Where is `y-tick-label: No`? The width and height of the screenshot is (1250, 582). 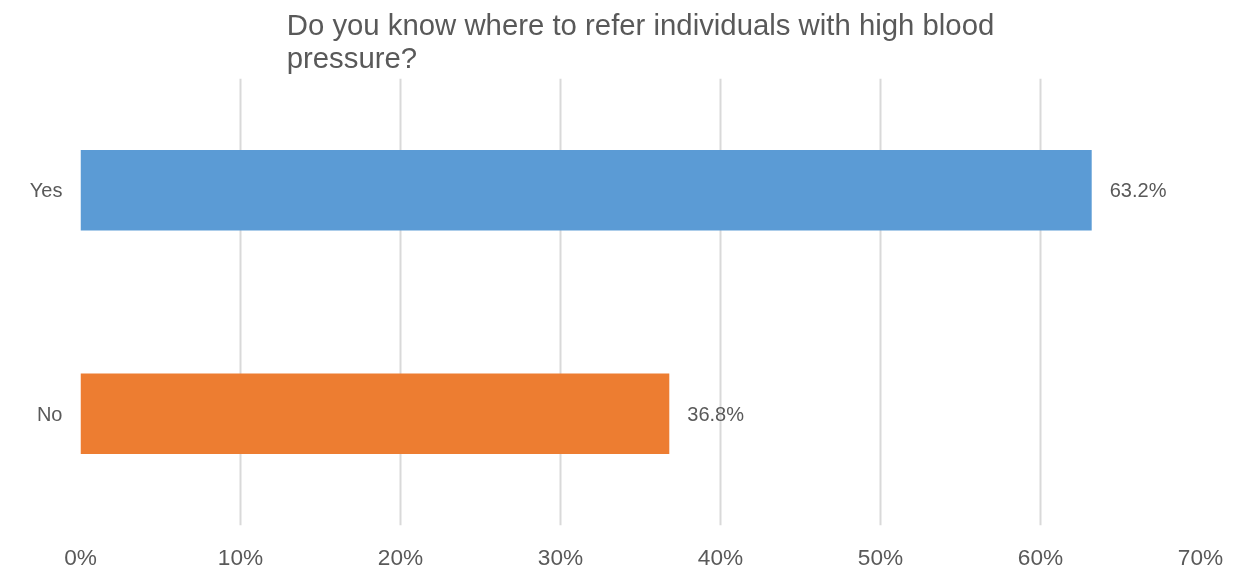 y-tick-label: No is located at coordinates (49, 413).